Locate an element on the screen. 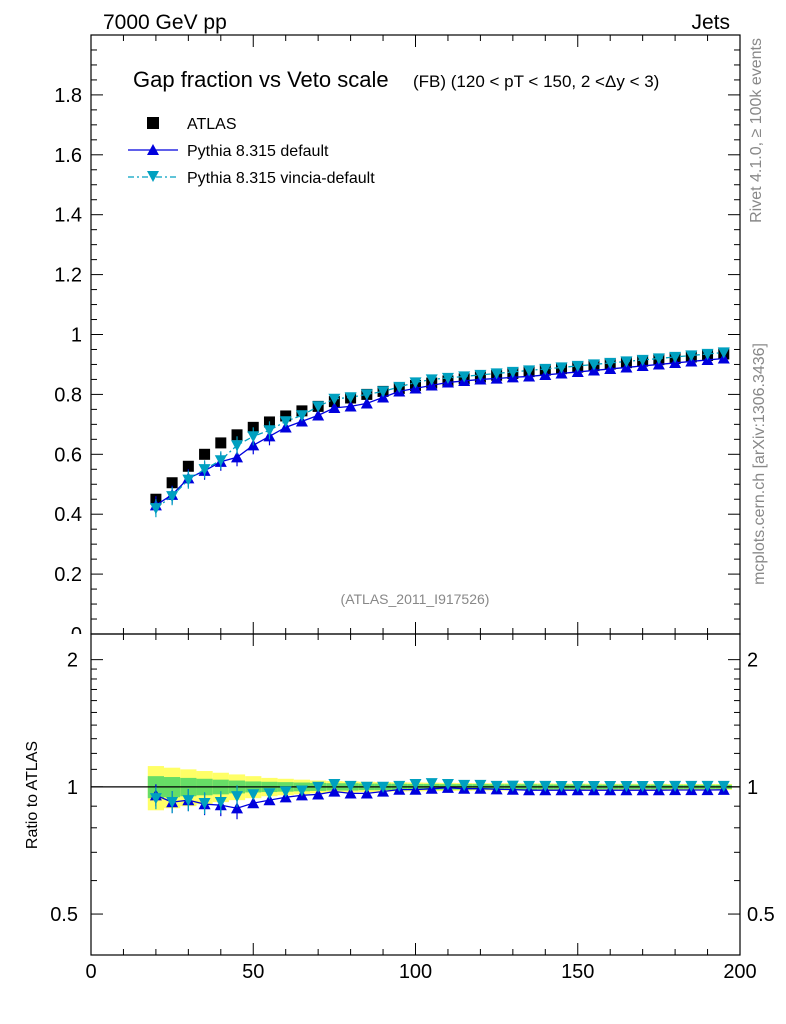 The image size is (786, 1024). ratio-ytick-label-right: 2 is located at coordinates (752, 661).